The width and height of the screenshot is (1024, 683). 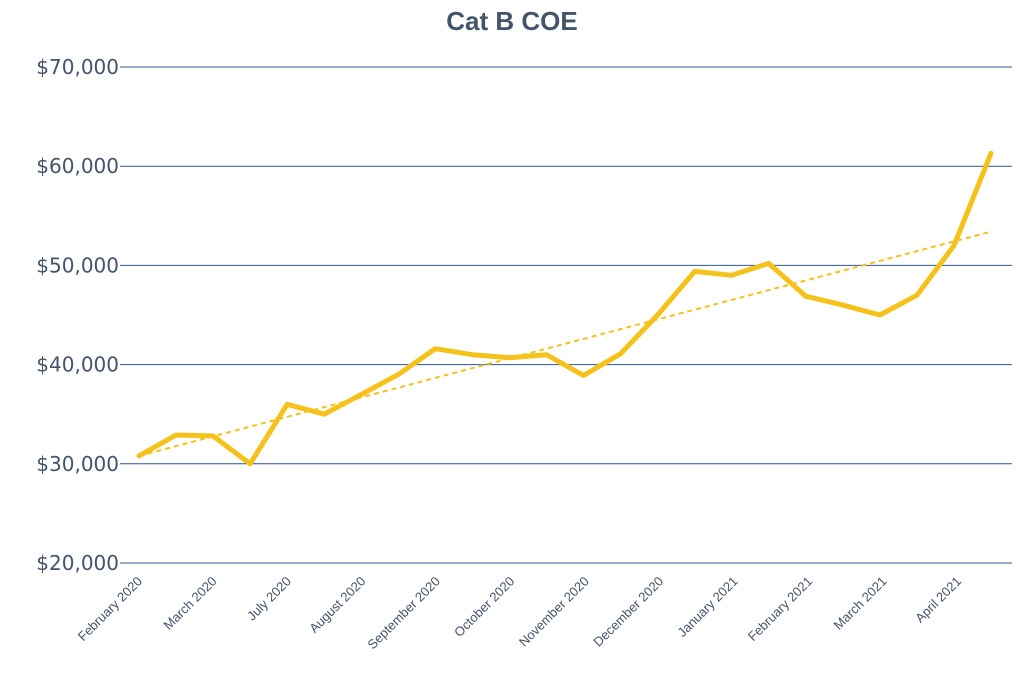 I want to click on x-tick-label: September 2020, so click(x=403, y=613).